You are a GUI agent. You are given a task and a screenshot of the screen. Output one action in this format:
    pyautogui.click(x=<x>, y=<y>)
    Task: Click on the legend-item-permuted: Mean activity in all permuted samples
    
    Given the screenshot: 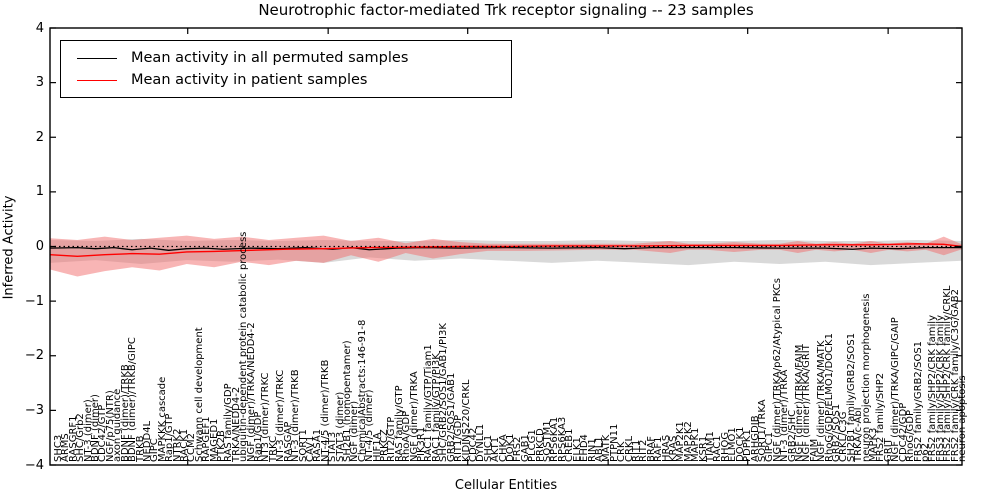 What is the action you would take?
    pyautogui.click(x=285, y=58)
    